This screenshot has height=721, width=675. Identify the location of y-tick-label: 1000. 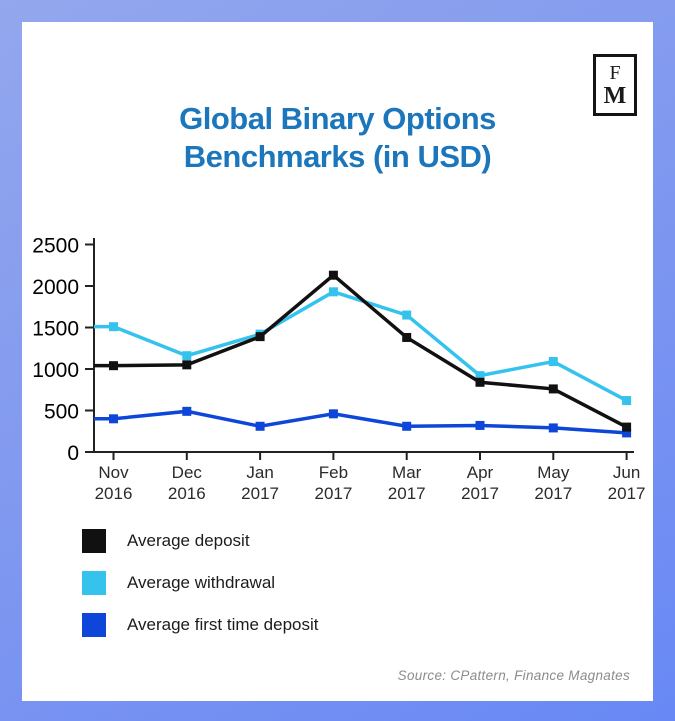
(55, 370).